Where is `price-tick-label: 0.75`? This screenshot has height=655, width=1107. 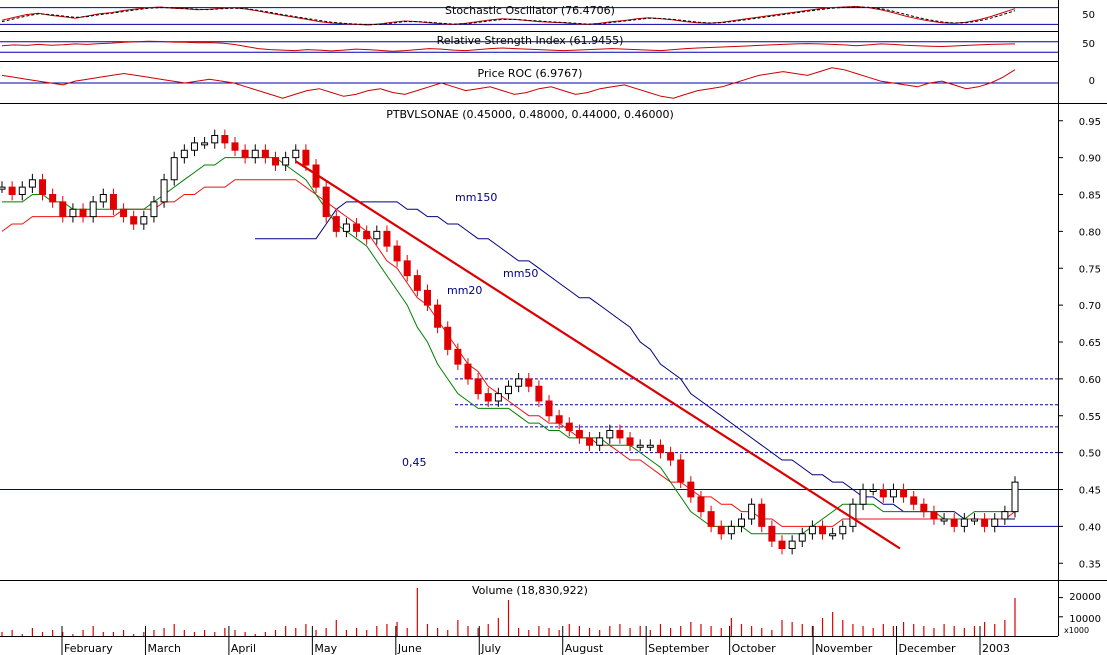
price-tick-label: 0.75 is located at coordinates (1090, 269).